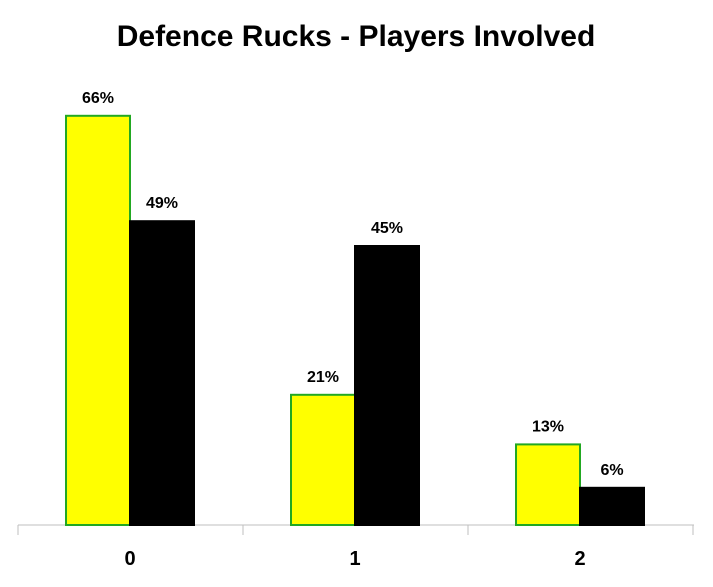 The width and height of the screenshot is (713, 587). What do you see at coordinates (356, 36) in the screenshot?
I see `chart-title: Defence Rucks - Players Involved` at bounding box center [356, 36].